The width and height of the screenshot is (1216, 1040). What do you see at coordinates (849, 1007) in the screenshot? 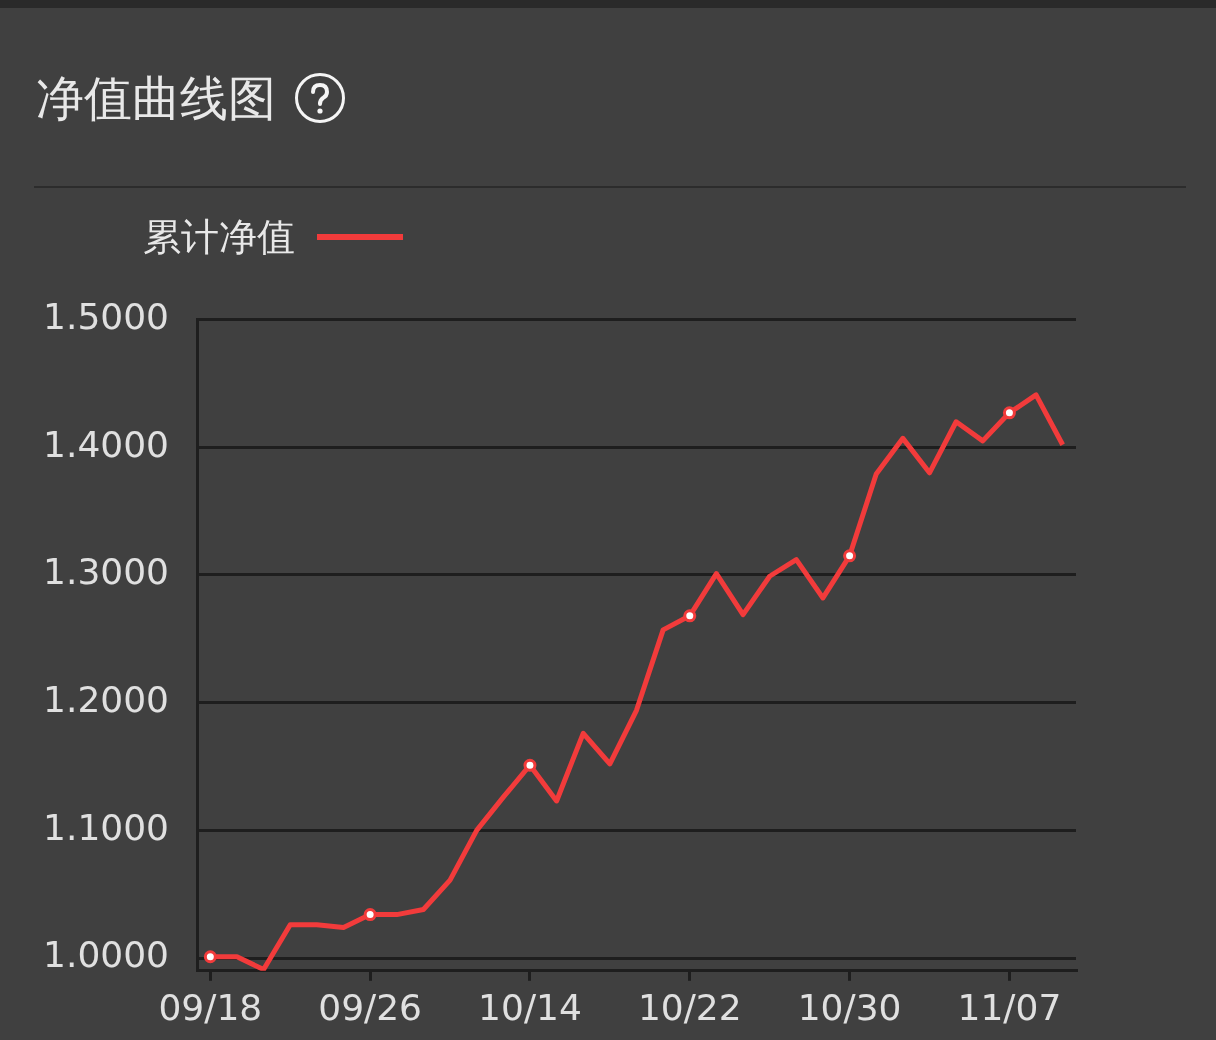
I see `x-tick-label: 10/30` at bounding box center [849, 1007].